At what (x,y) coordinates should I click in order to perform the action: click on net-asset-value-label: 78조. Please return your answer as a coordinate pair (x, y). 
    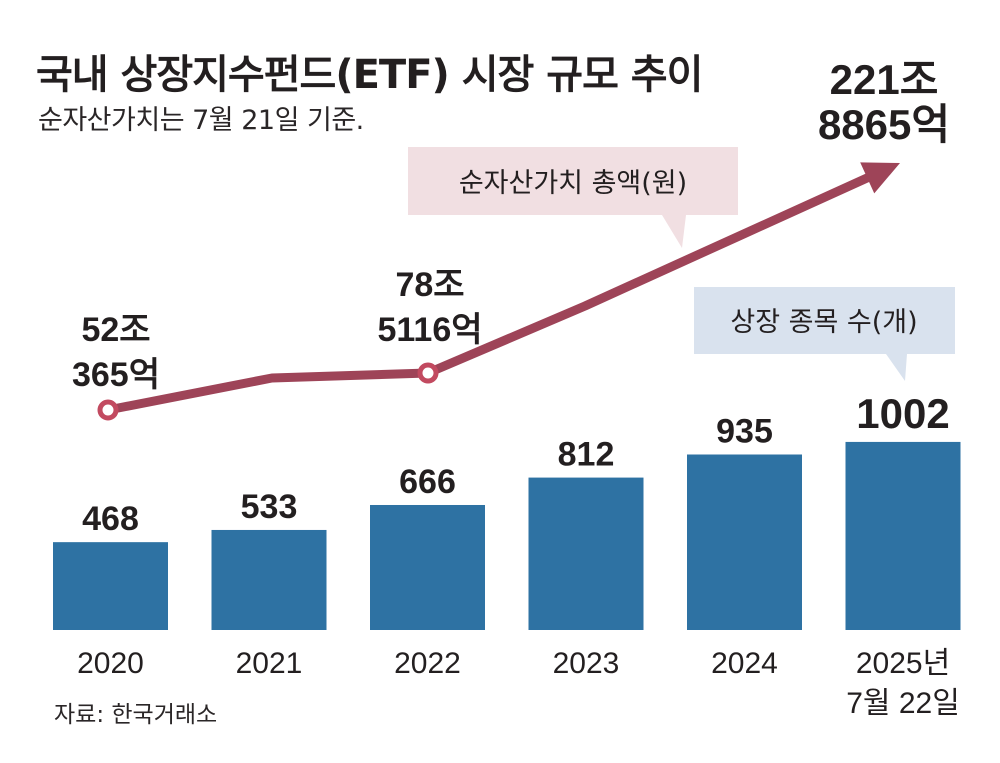
    Looking at the image, I should click on (429, 285).